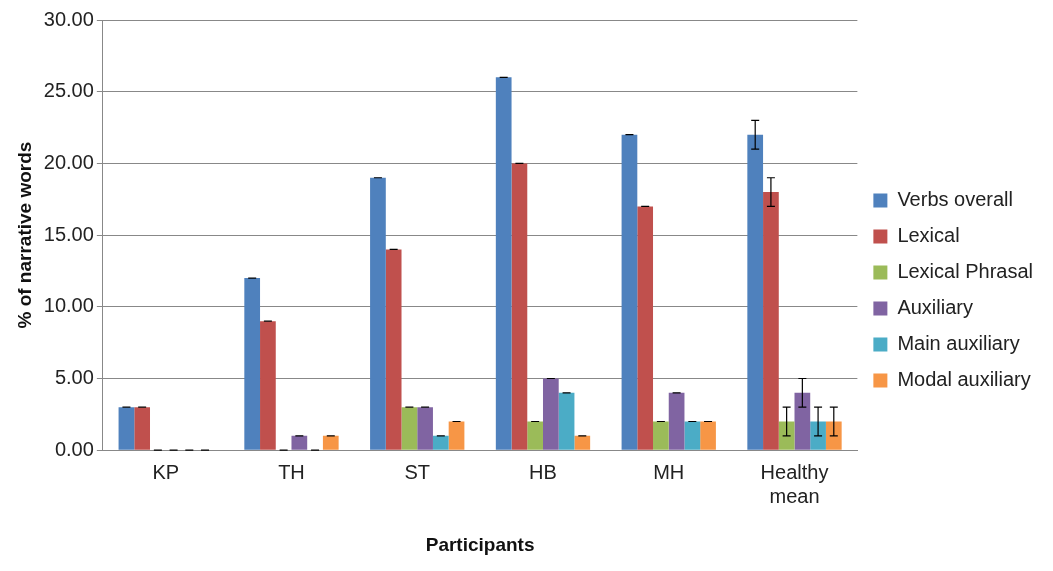  Describe the element at coordinates (958, 343) in the screenshot. I see `legend-label: Main auxiliary` at that location.